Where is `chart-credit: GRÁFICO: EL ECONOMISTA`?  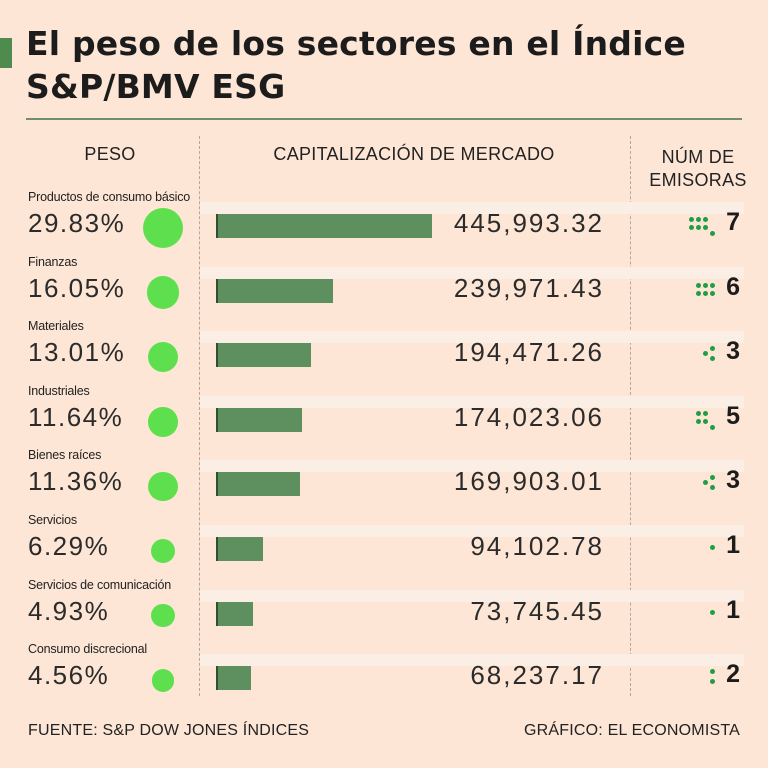 chart-credit: GRÁFICO: EL ECONOMISTA is located at coordinates (632, 730).